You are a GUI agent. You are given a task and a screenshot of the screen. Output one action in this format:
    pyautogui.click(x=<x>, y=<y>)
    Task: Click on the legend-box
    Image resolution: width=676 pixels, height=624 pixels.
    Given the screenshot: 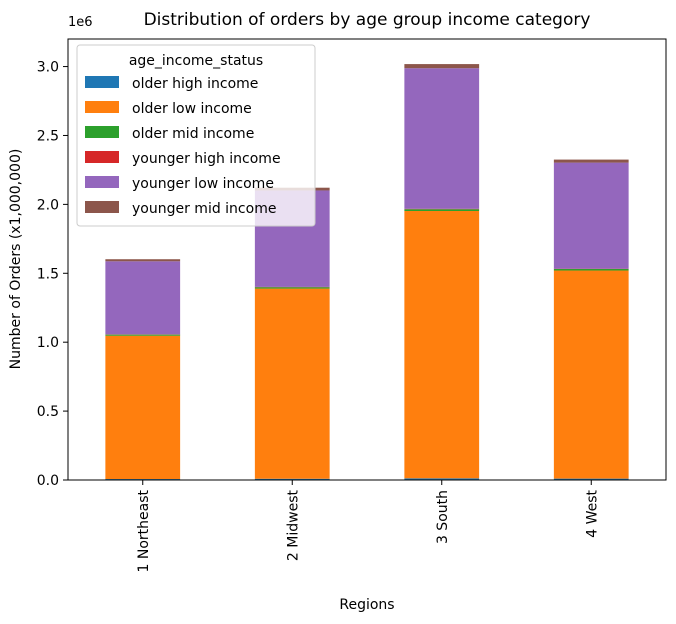 What is the action you would take?
    pyautogui.click(x=196, y=135)
    